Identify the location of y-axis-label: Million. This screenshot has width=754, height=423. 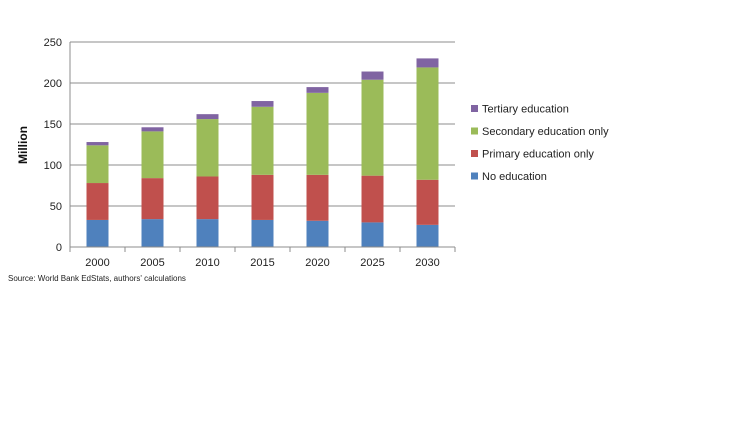
(23, 145).